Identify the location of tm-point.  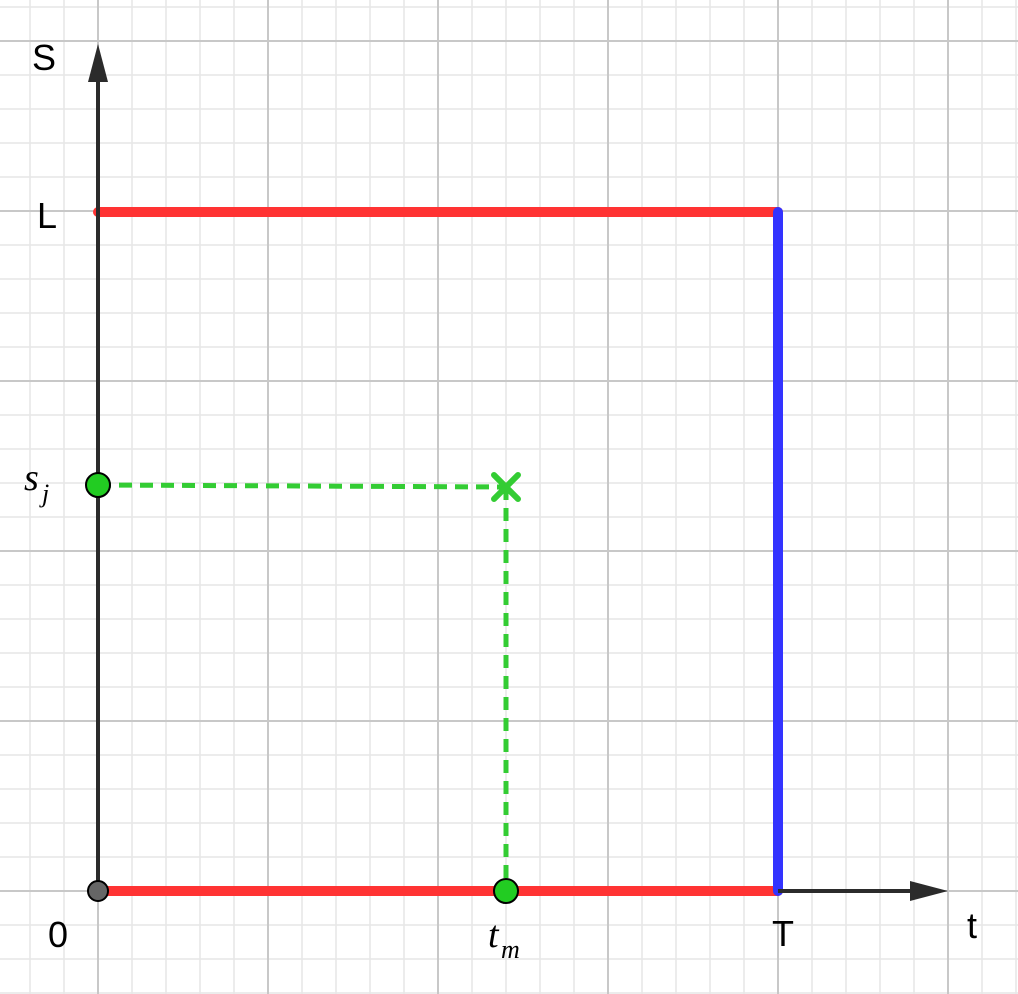
(506, 891).